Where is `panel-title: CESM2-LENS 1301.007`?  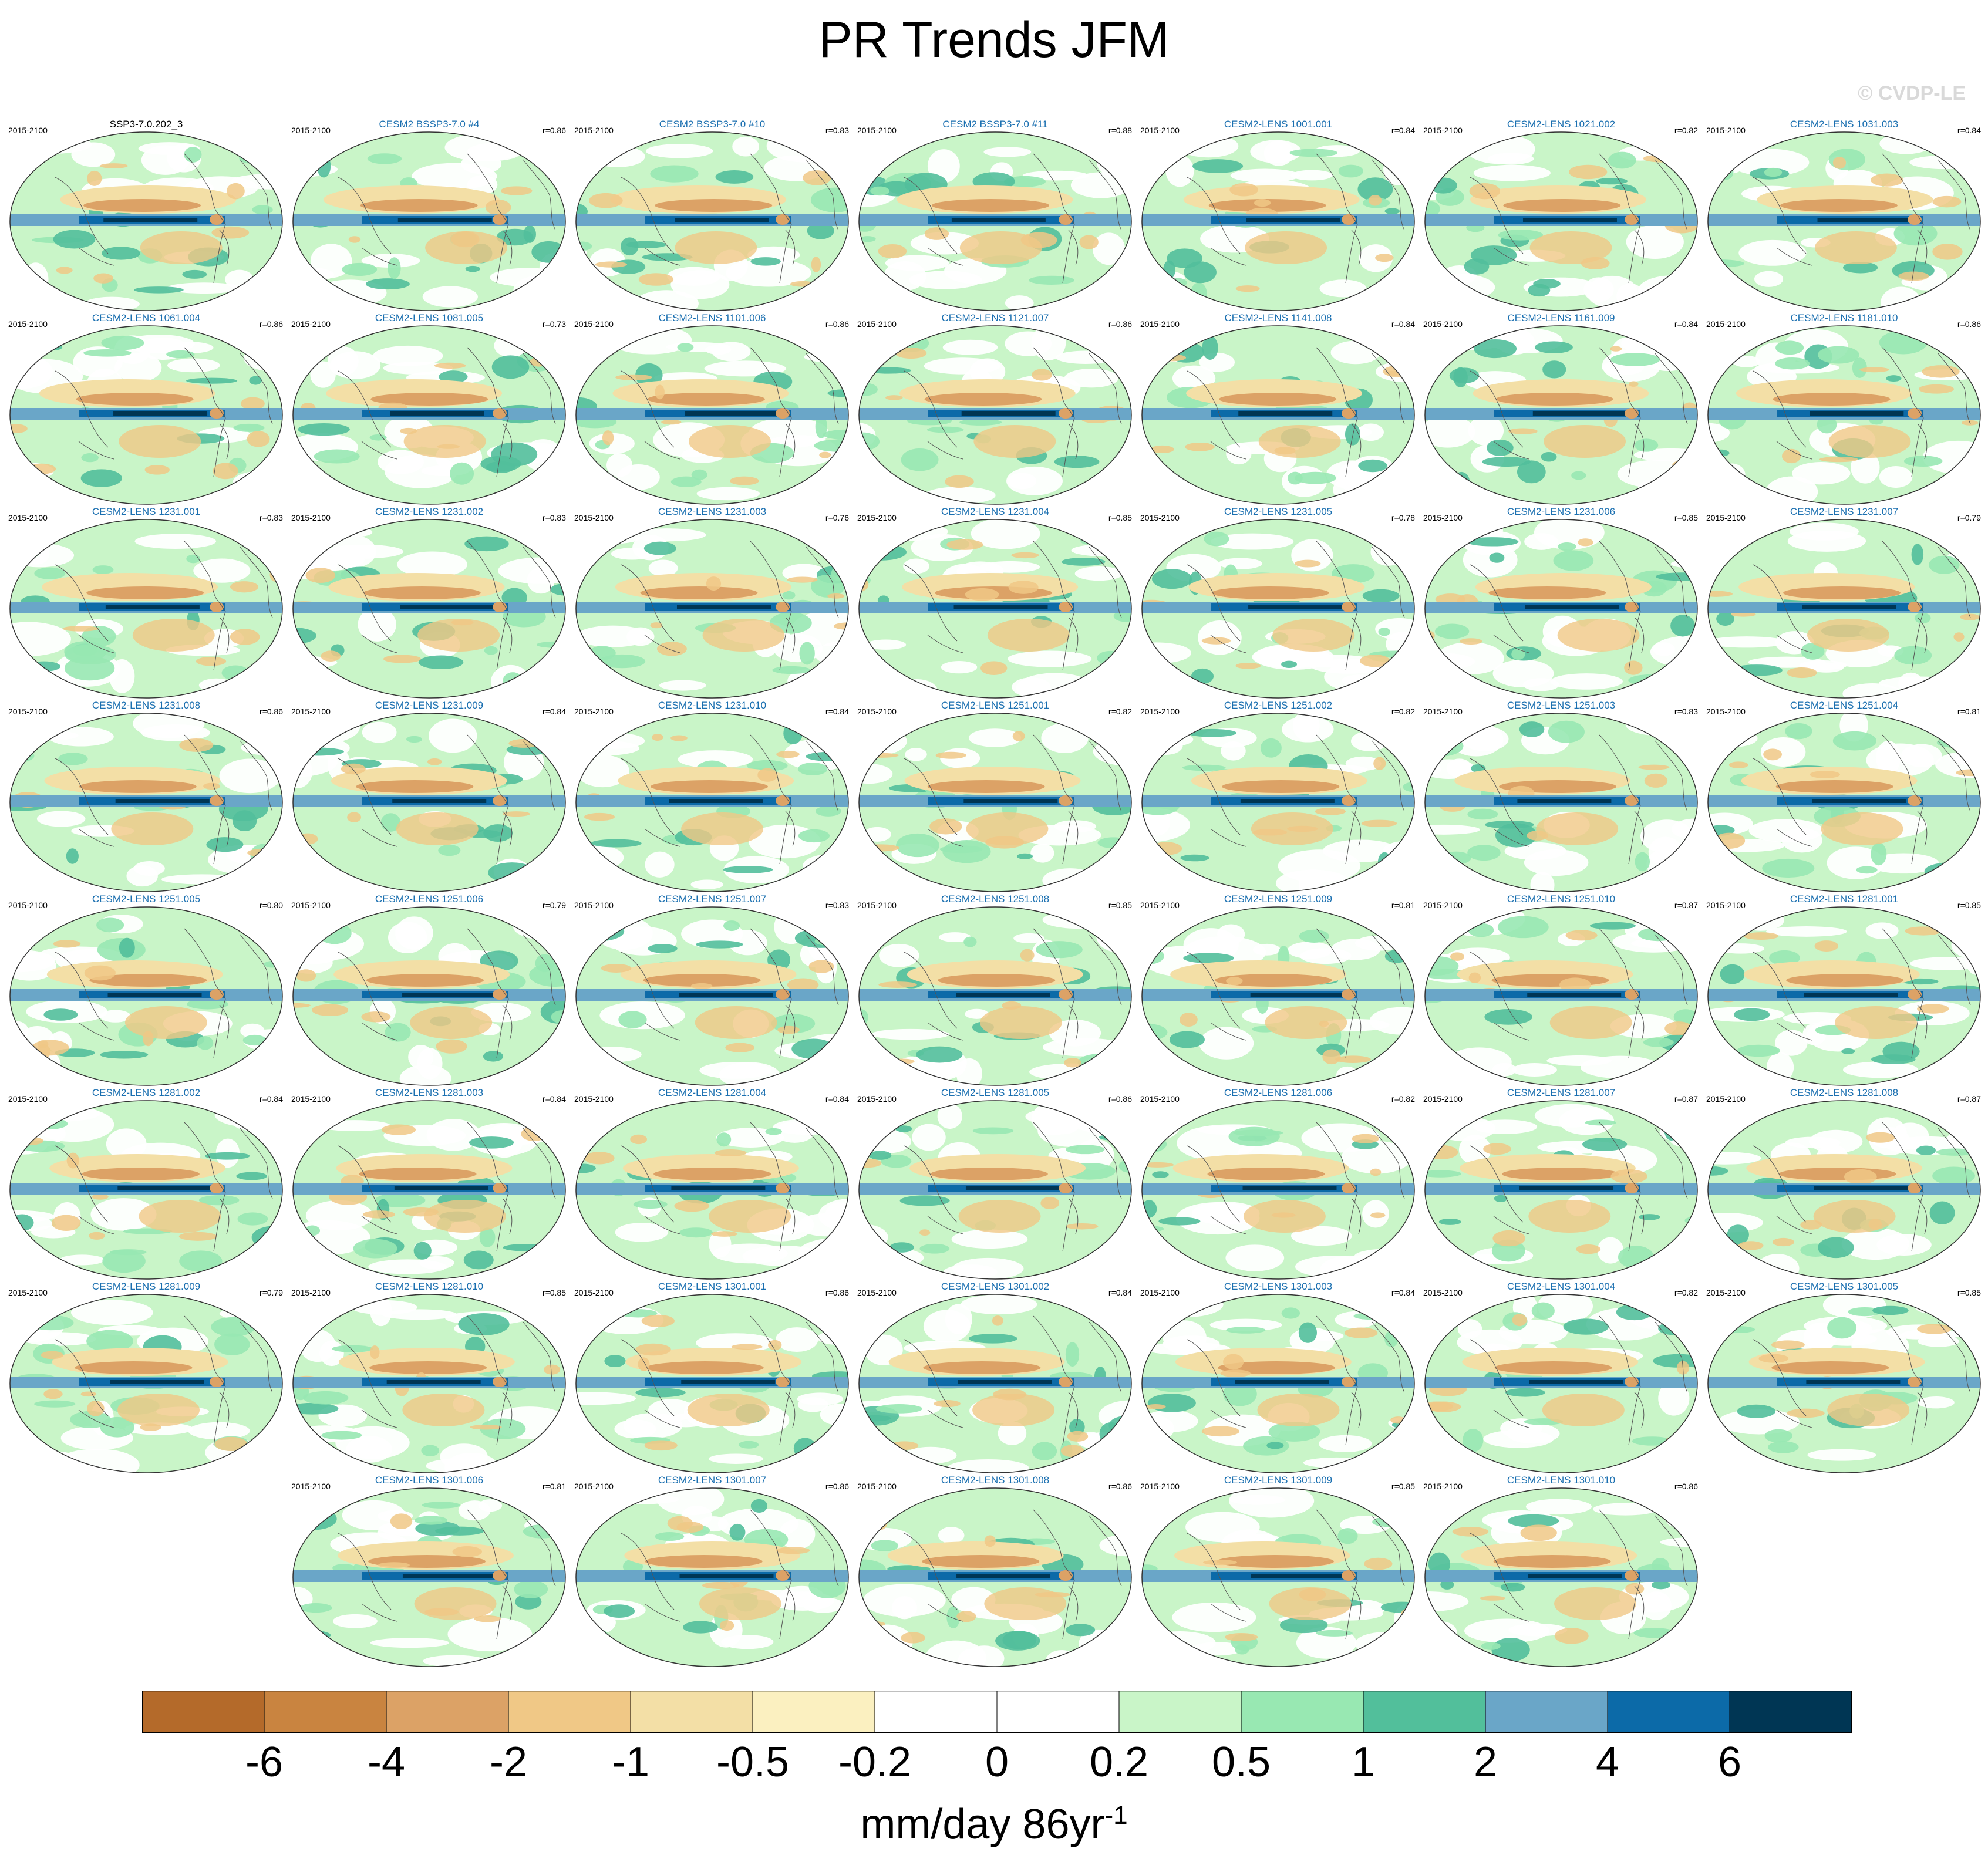
panel-title: CESM2-LENS 1301.007 is located at coordinates (713, 1481).